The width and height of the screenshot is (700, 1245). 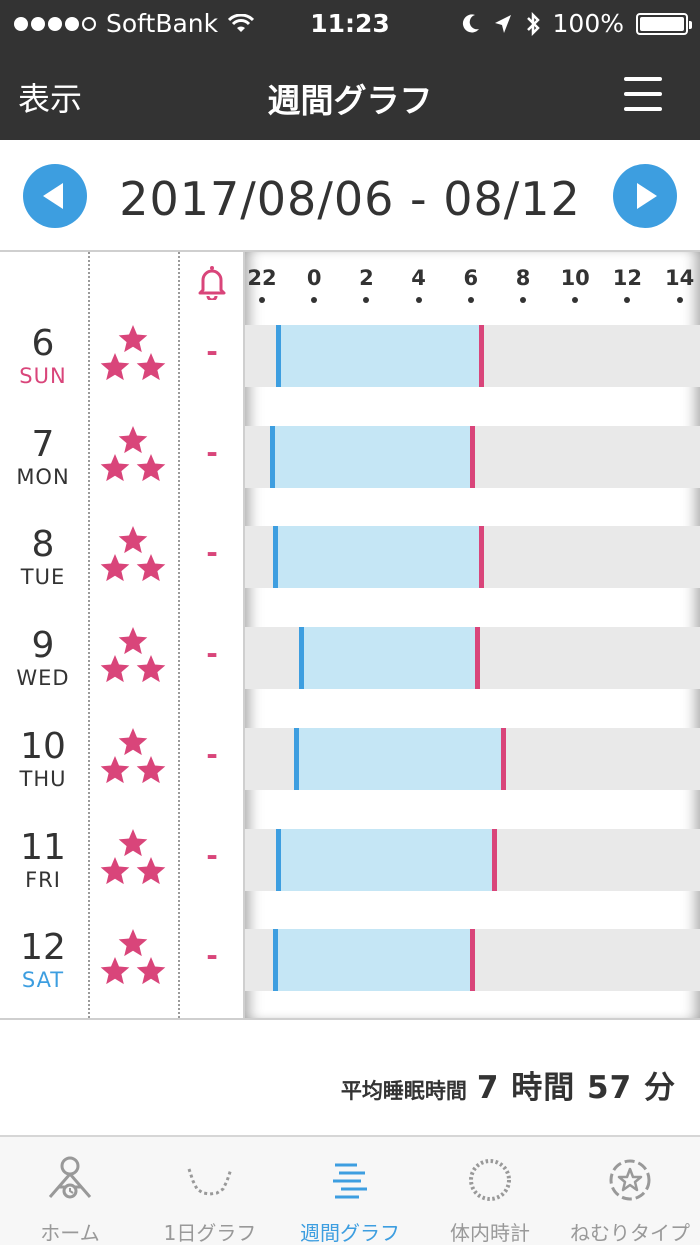 I want to click on tab-day-graph: 1日グラフ, so click(x=210, y=1191).